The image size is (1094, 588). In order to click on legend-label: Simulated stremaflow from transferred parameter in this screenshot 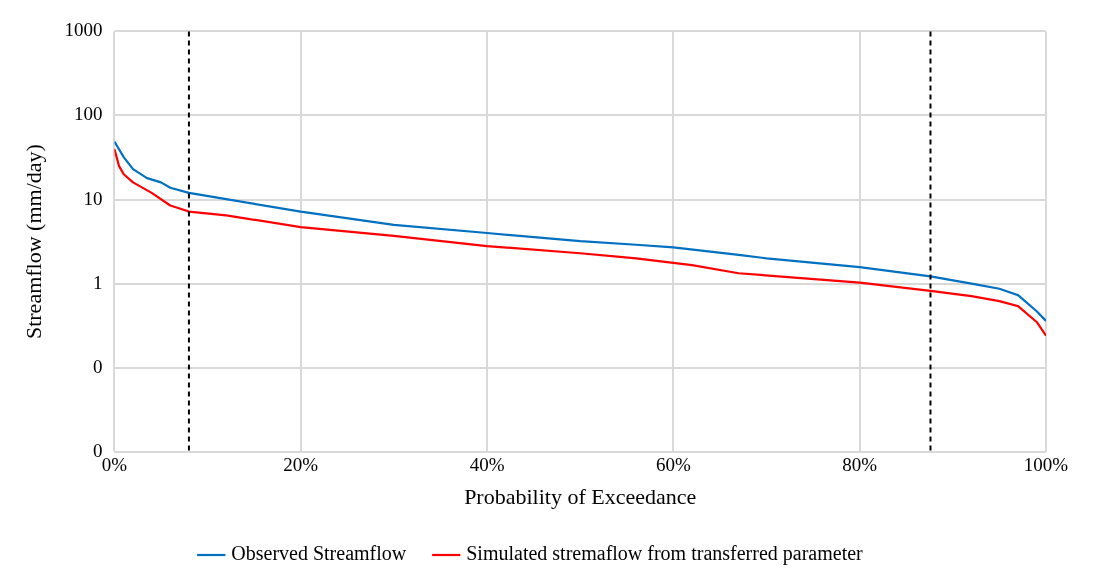, I will do `click(665, 554)`.